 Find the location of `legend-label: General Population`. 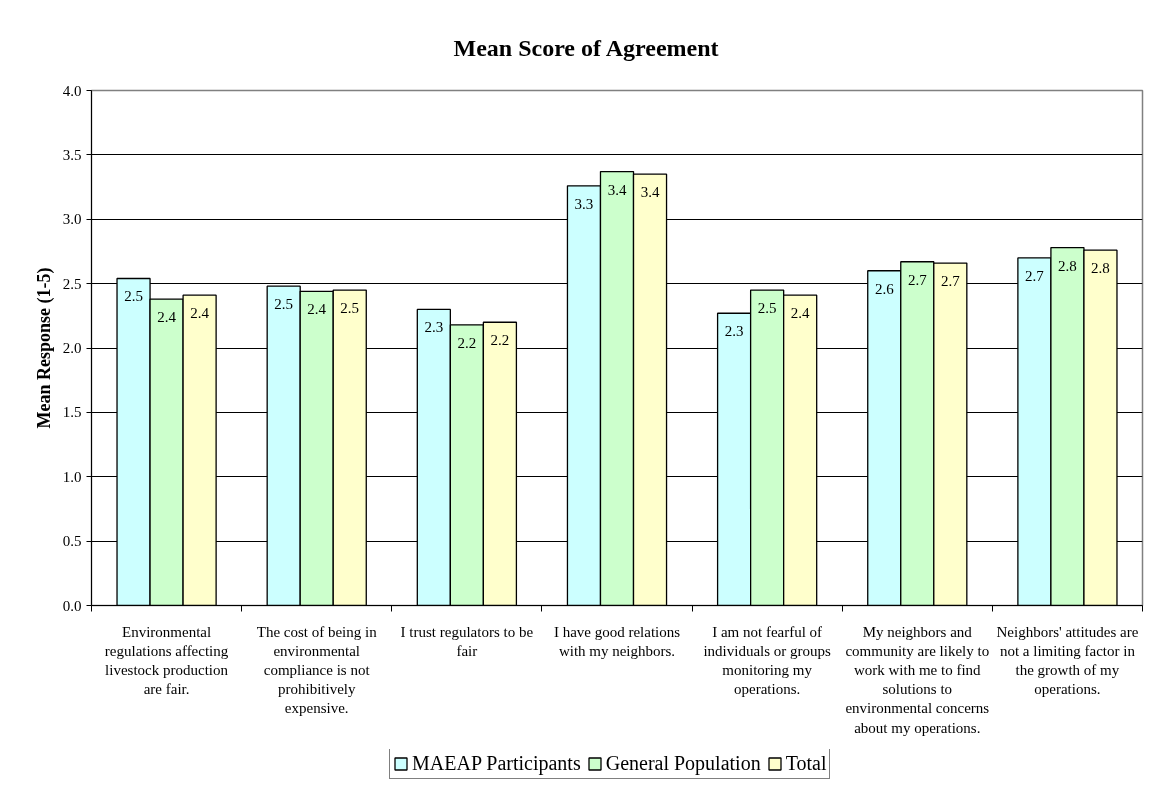

legend-label: General Population is located at coordinates (683, 763).